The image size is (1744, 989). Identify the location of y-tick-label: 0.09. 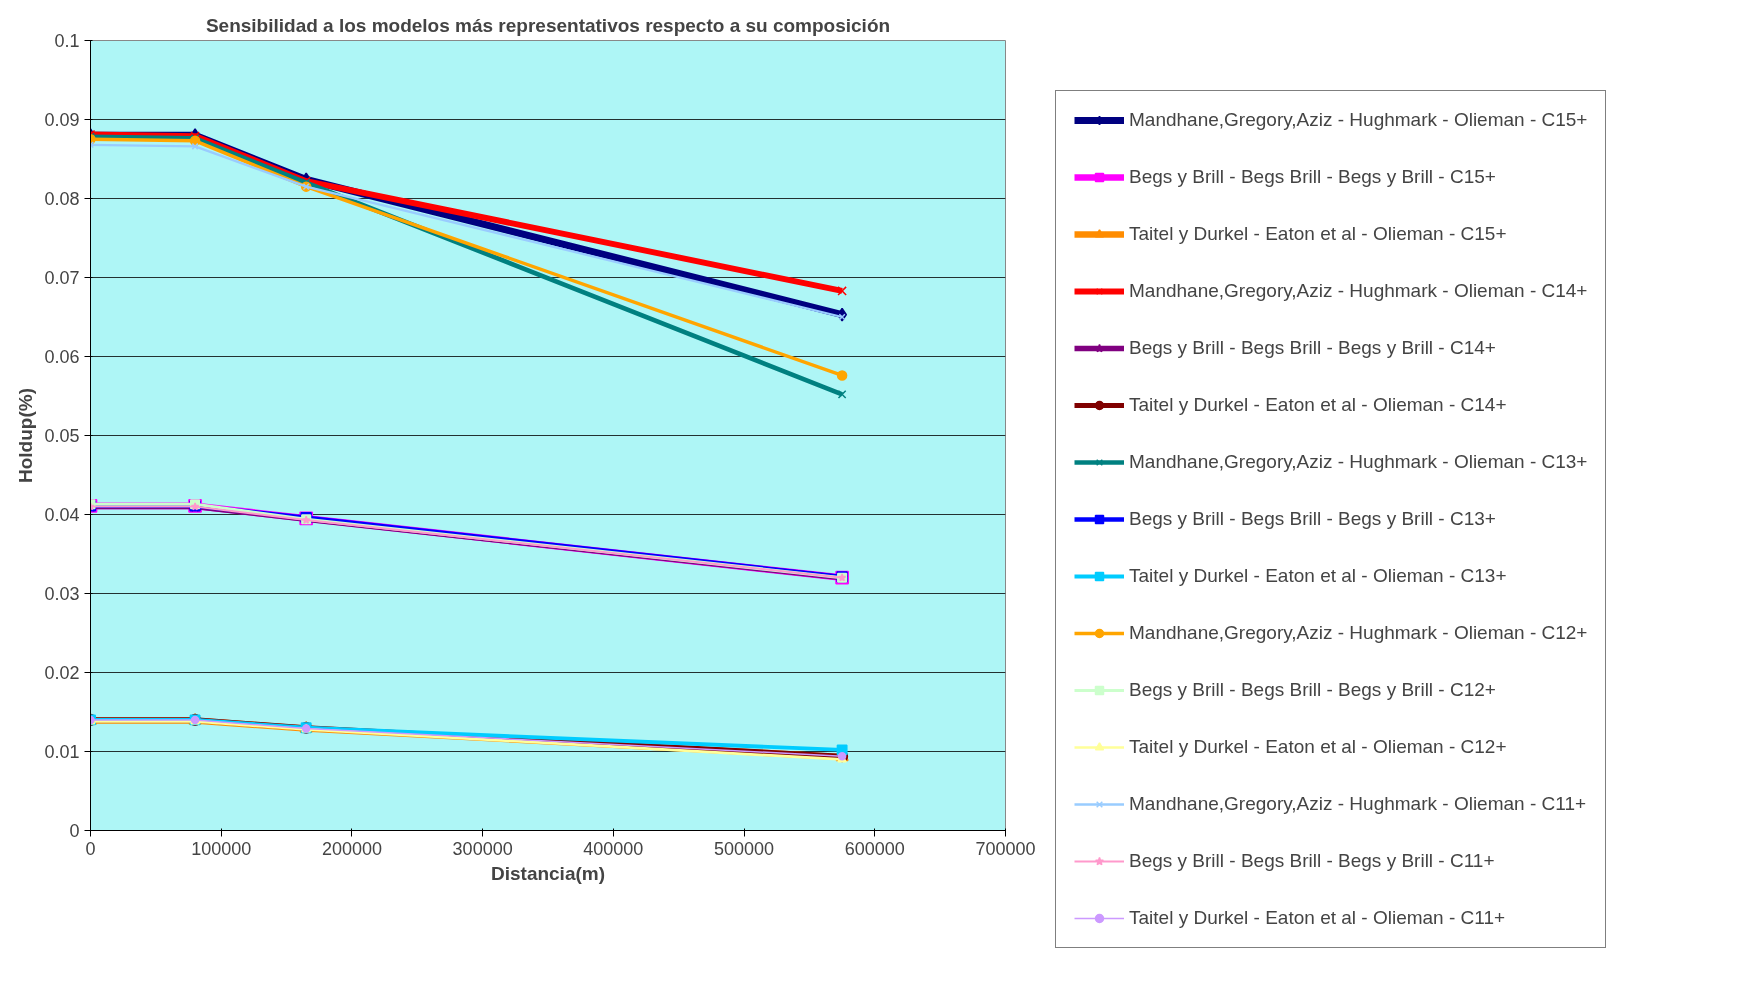
(62, 120).